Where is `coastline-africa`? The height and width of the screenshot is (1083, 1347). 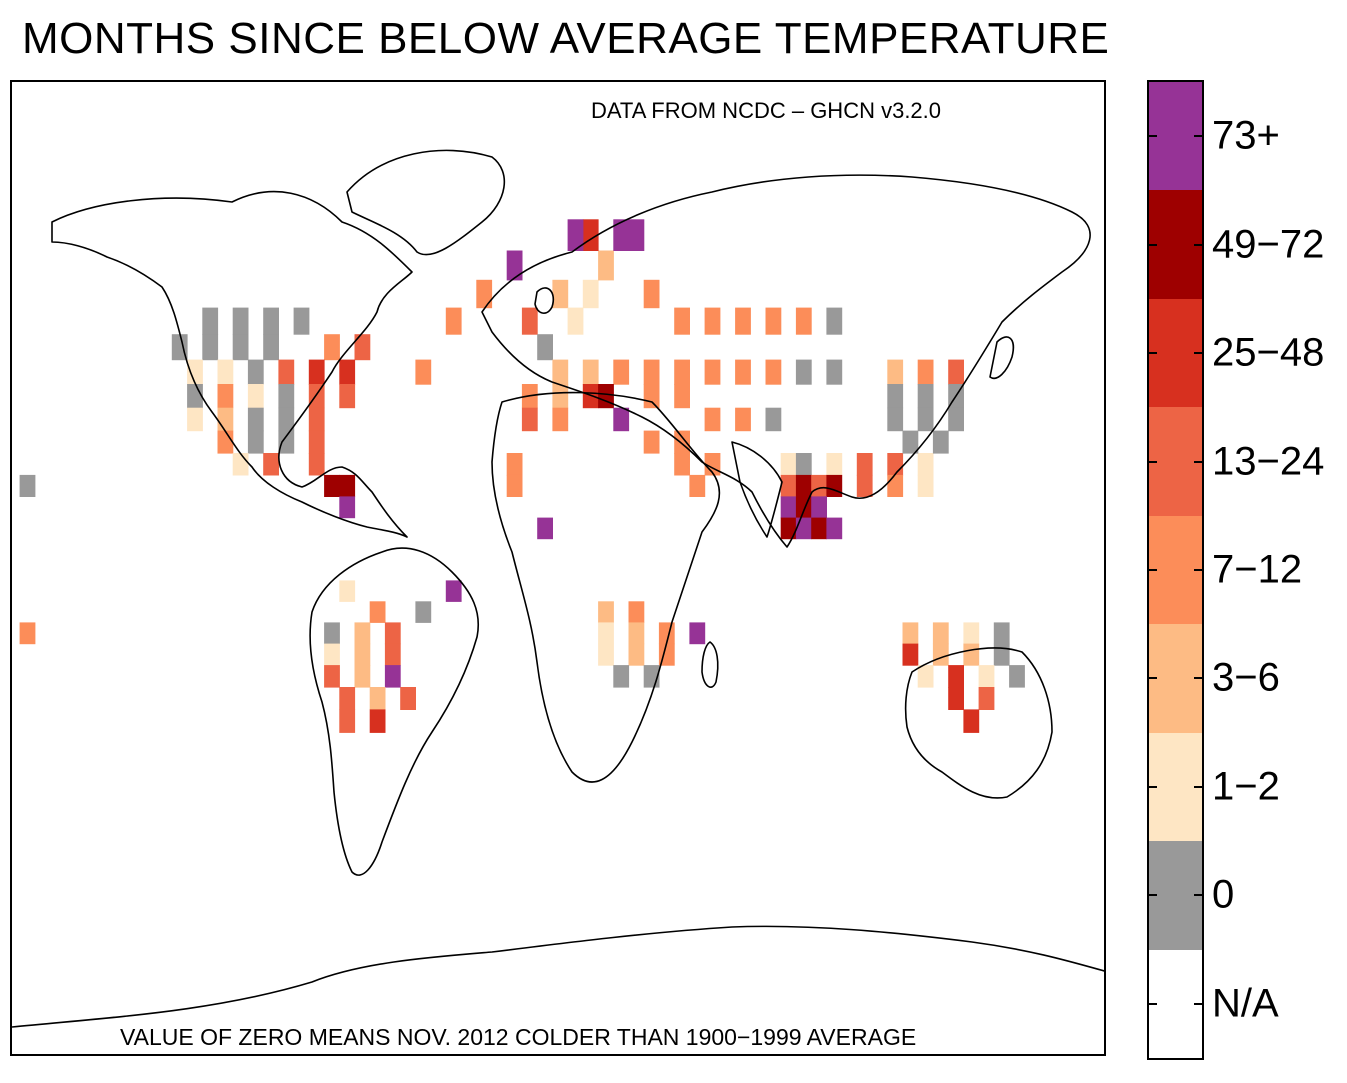 coastline-africa is located at coordinates (606, 587).